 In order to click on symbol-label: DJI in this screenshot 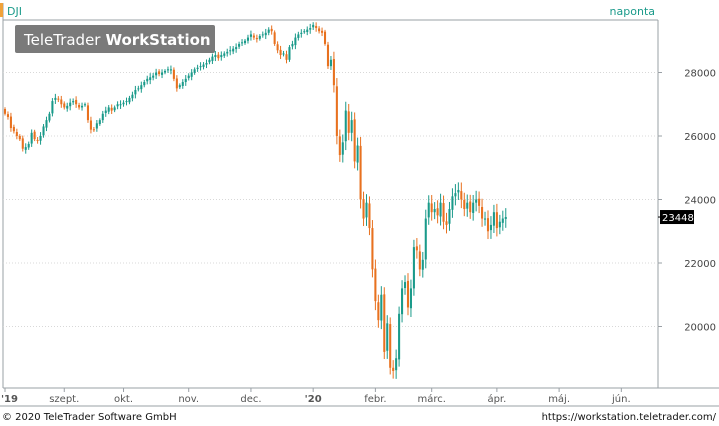, I will do `click(14, 11)`.